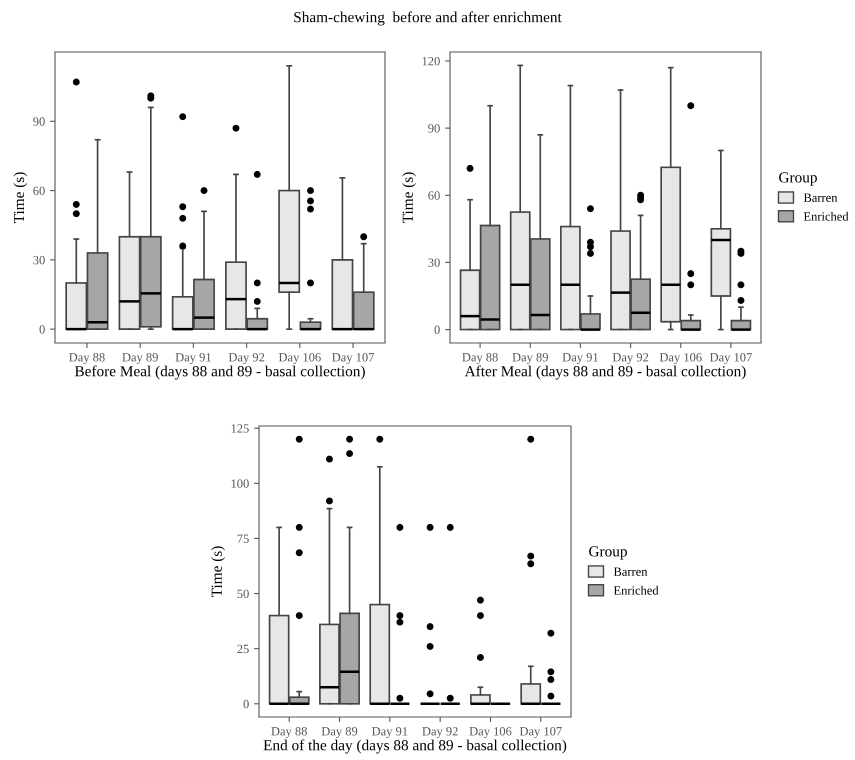 Image resolution: width=855 pixels, height=760 pixels. What do you see at coordinates (428, 18) in the screenshot?
I see `text: Sham-chewing before and after enrichment` at bounding box center [428, 18].